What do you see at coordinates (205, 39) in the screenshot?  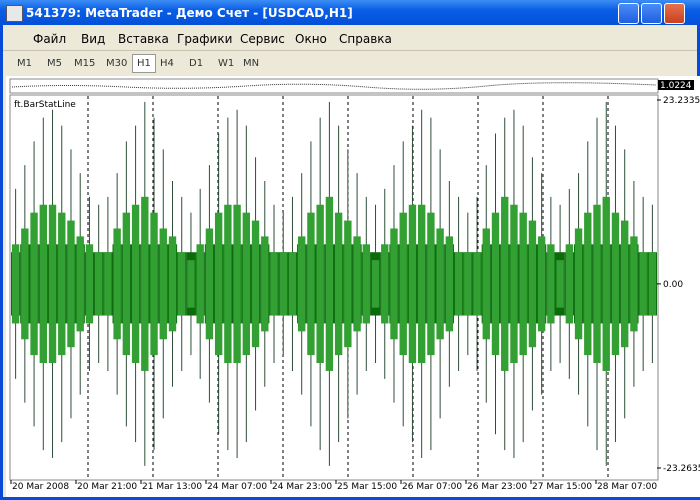 I see `menu-item: Графики` at bounding box center [205, 39].